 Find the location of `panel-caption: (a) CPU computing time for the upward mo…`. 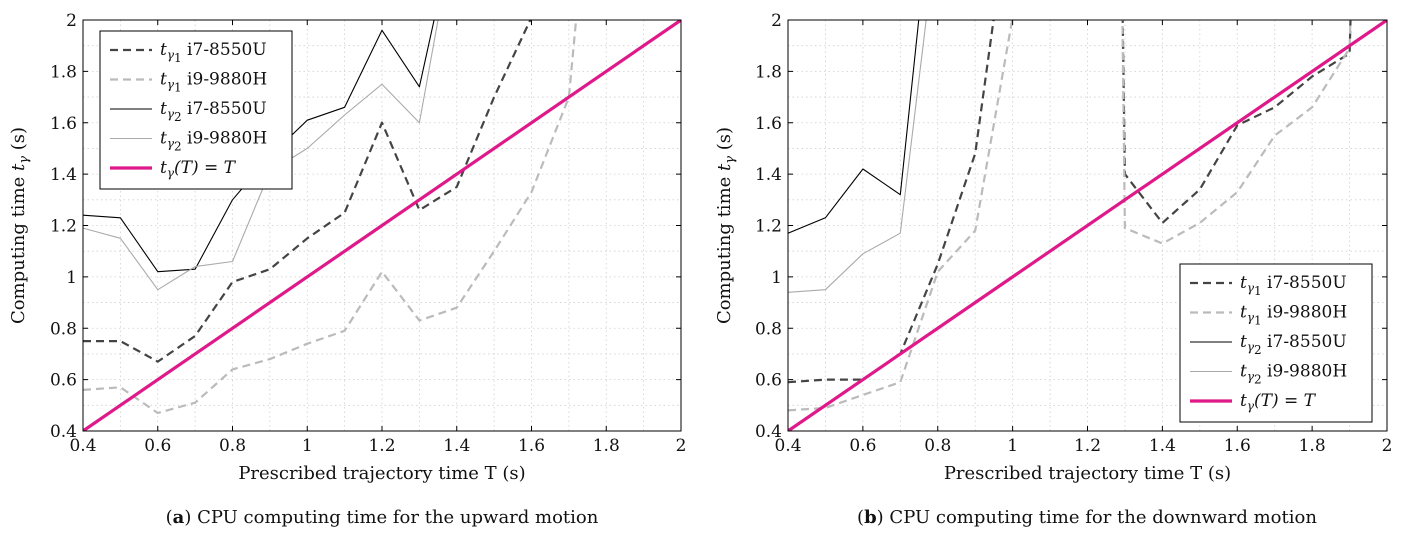

panel-caption: (a) CPU computing time for the upward mo… is located at coordinates (382, 517).